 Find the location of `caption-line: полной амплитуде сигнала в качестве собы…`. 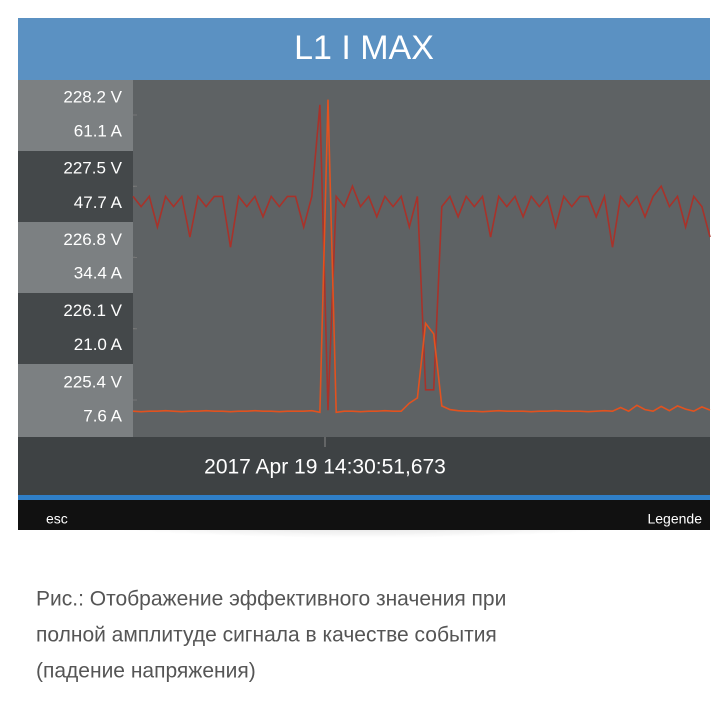

caption-line: полной амплитуде сигнала в качестве собы… is located at coordinates (266, 635).